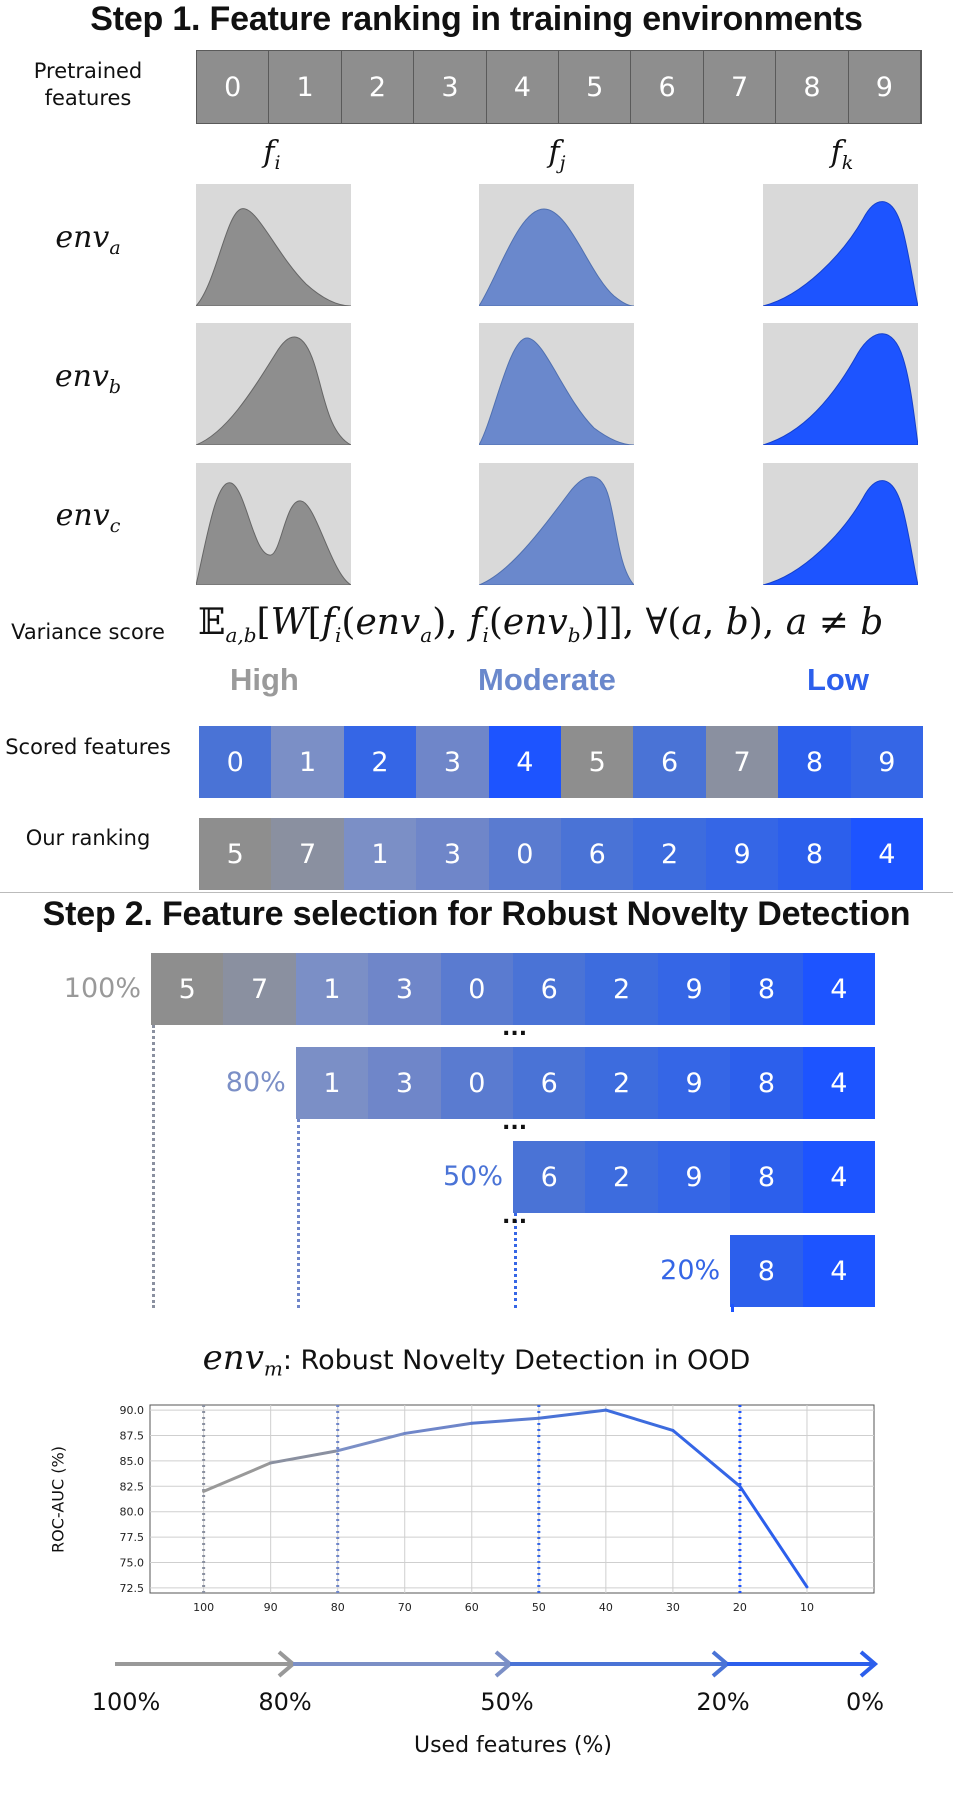 This screenshot has height=1800, width=953. Describe the element at coordinates (285, 1702) in the screenshot. I see `used-features-tick: 80%` at that location.